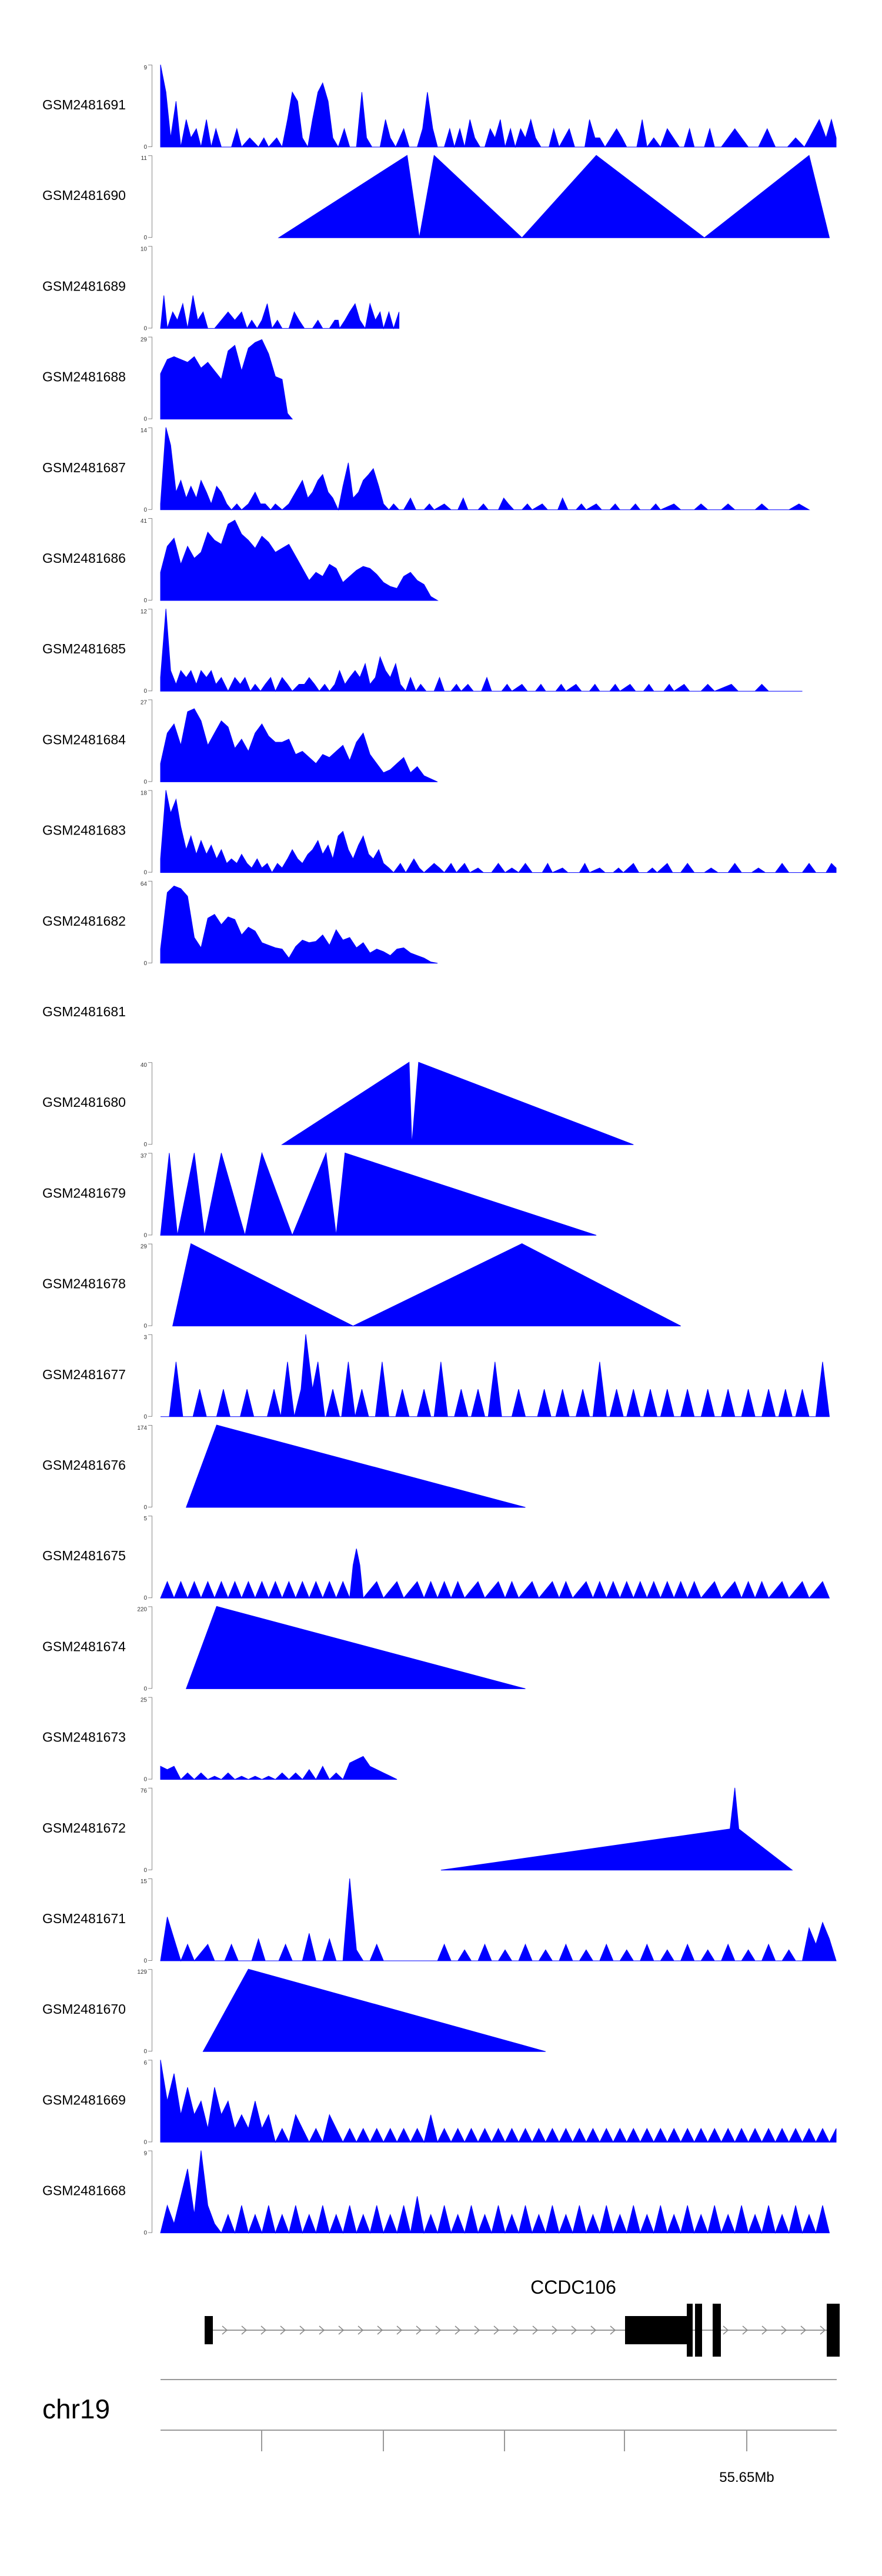 This screenshot has width=882, height=2576. I want to click on track-GSM2481670: GSM2481670 129 0, so click(294, 2011).